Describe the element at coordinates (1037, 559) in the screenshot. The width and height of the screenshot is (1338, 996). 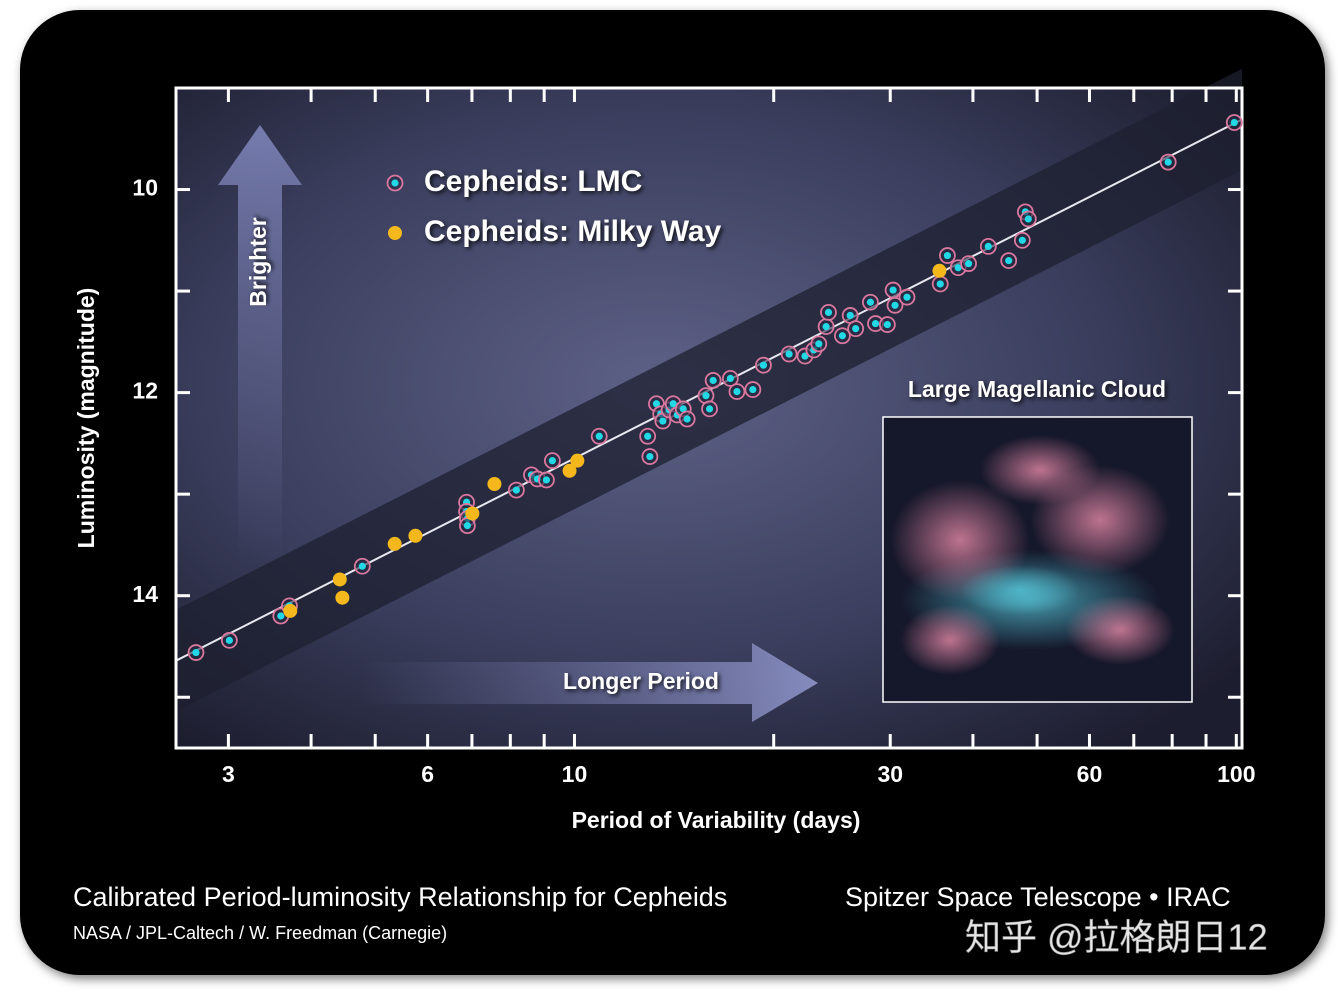
I see `inset-image` at that location.